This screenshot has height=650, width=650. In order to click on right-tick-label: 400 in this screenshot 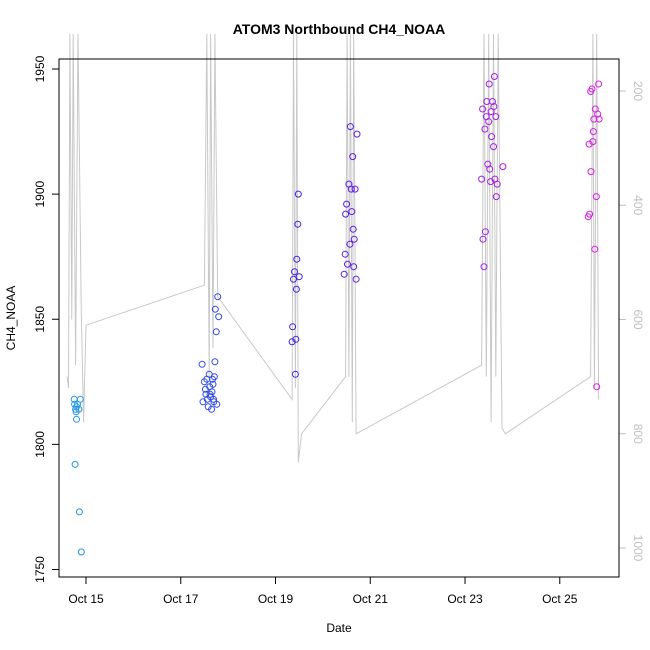, I will do `click(638, 205)`.